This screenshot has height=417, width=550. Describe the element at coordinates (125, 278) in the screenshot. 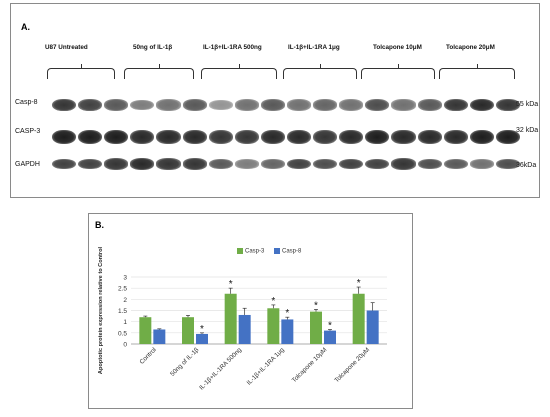

I see `y-tick-label: 3` at that location.